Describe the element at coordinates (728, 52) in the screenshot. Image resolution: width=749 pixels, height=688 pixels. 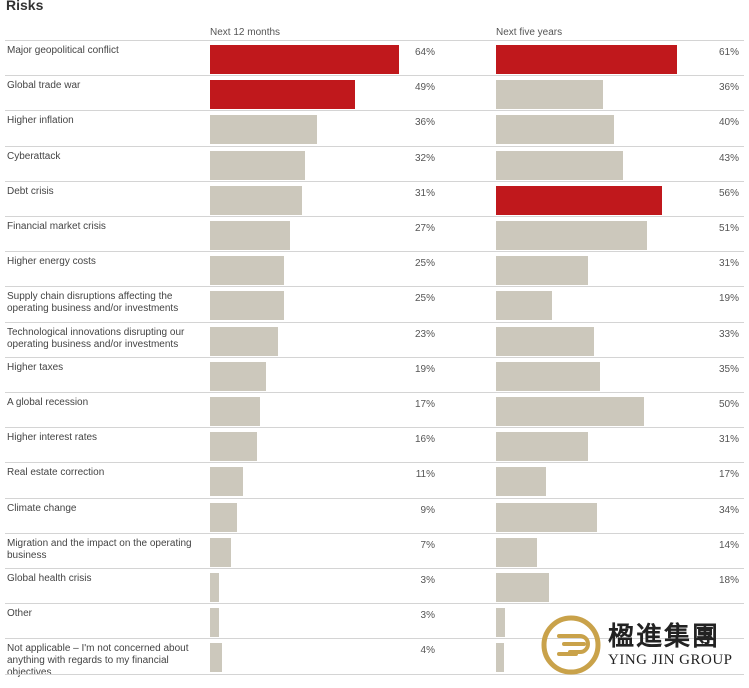
I see `value-label: 61%` at that location.